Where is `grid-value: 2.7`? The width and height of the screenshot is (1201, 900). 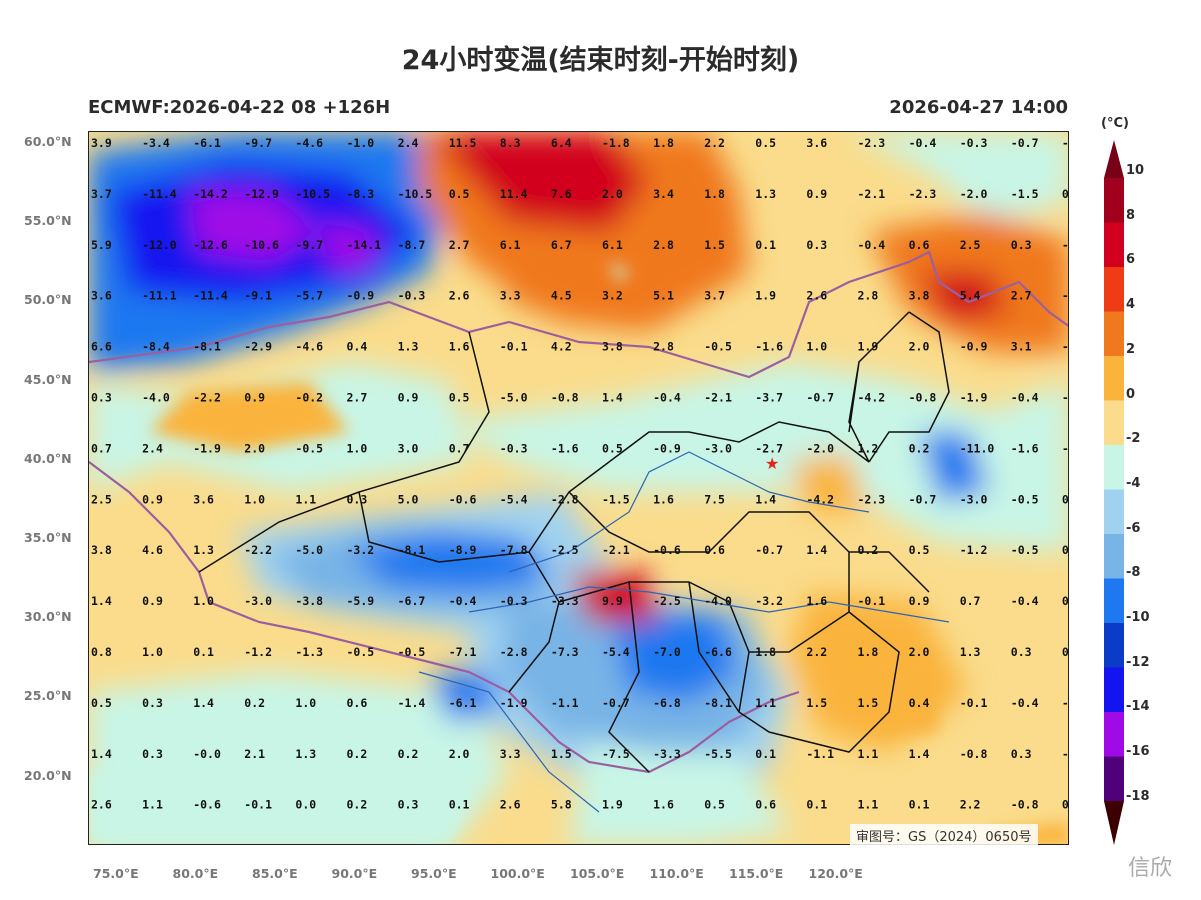 grid-value: 2.7 is located at coordinates (459, 245).